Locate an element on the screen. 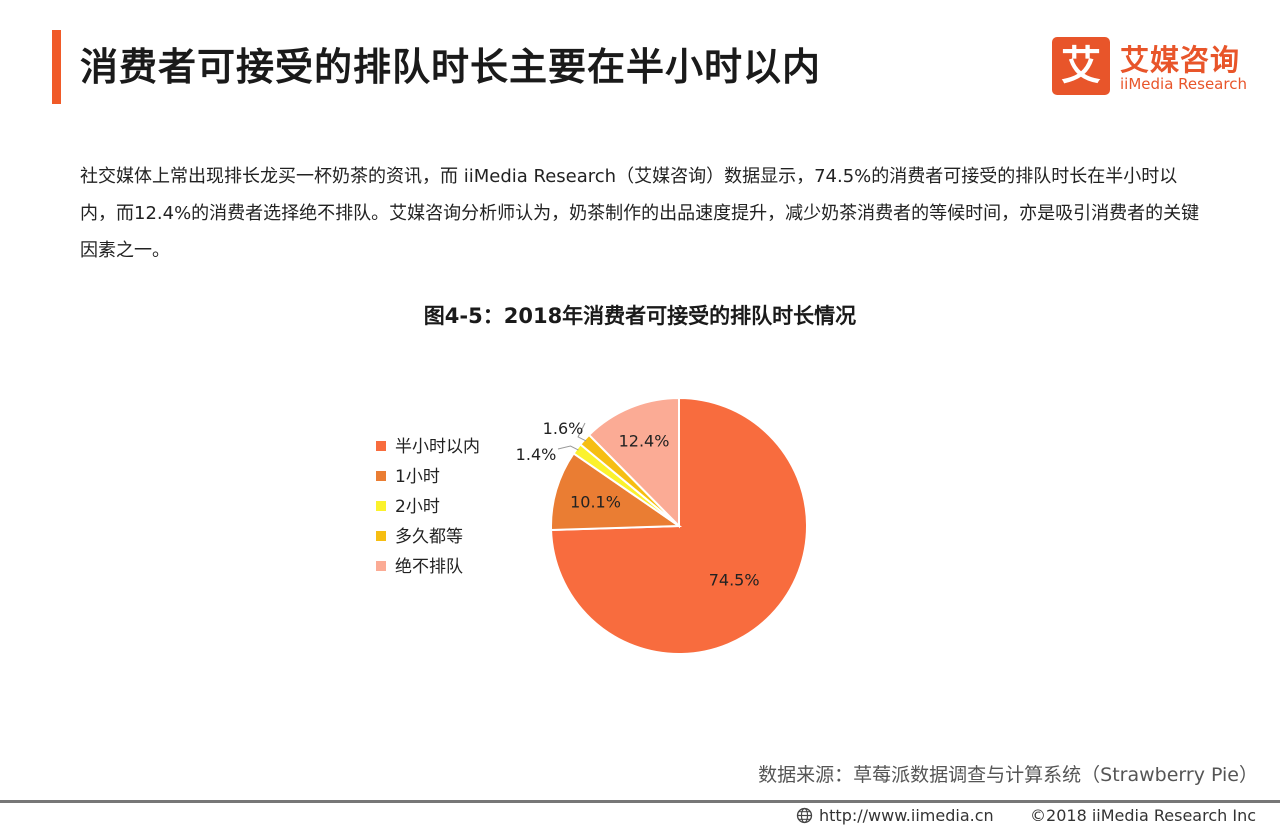 This screenshot has width=1280, height=832. footer-copyright: ©2018 iiMedia Research Inc is located at coordinates (1143, 815).